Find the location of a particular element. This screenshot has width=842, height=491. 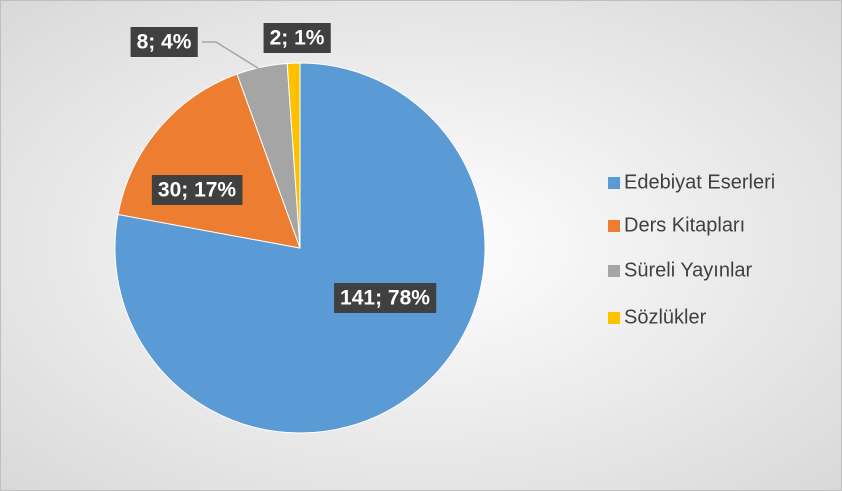

data-label: 141; 78% is located at coordinates (385, 298).